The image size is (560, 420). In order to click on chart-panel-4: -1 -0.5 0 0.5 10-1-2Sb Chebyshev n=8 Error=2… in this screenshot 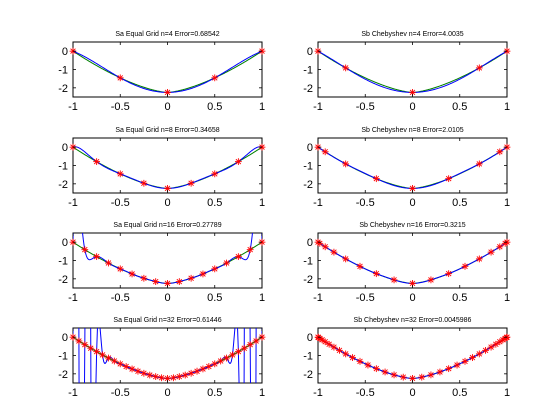, I will do `click(407, 168)`.